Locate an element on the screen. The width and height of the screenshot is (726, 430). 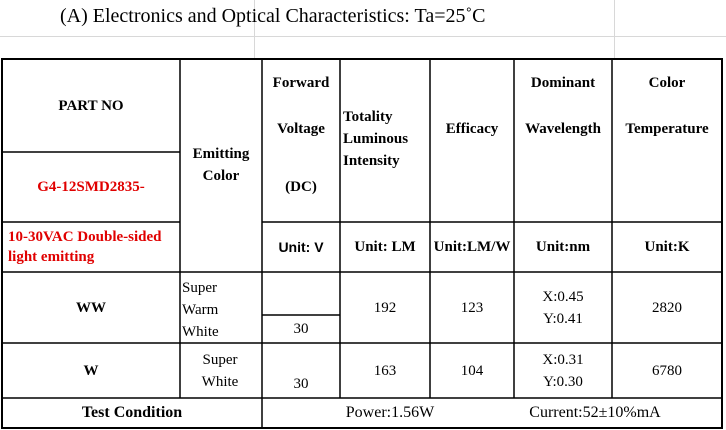
header-cell: Emitting Color is located at coordinates (221, 165).